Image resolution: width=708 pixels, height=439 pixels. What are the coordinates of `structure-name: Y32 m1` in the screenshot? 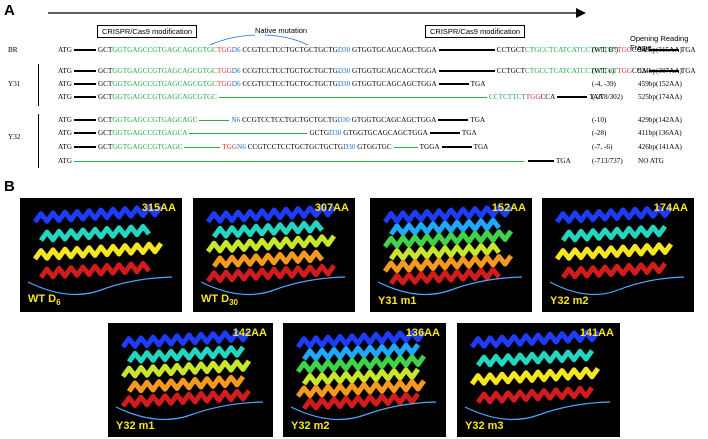 It's located at (135, 426).